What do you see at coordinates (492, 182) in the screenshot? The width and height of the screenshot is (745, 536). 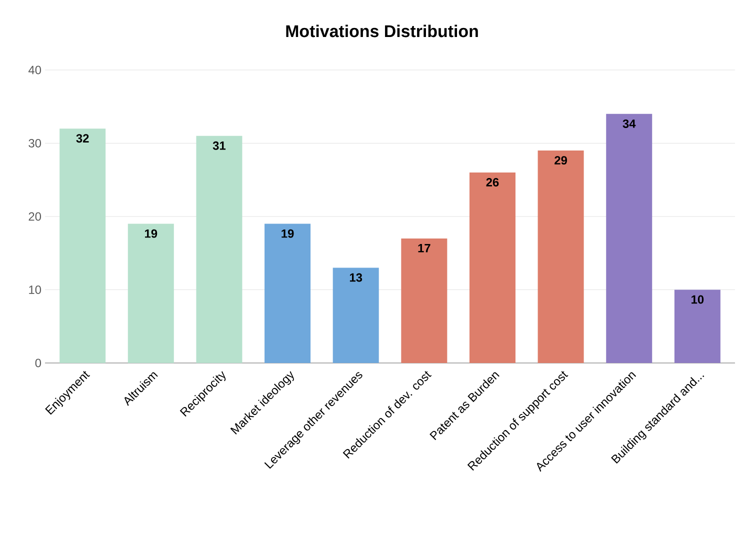 I see `data-label: 26` at bounding box center [492, 182].